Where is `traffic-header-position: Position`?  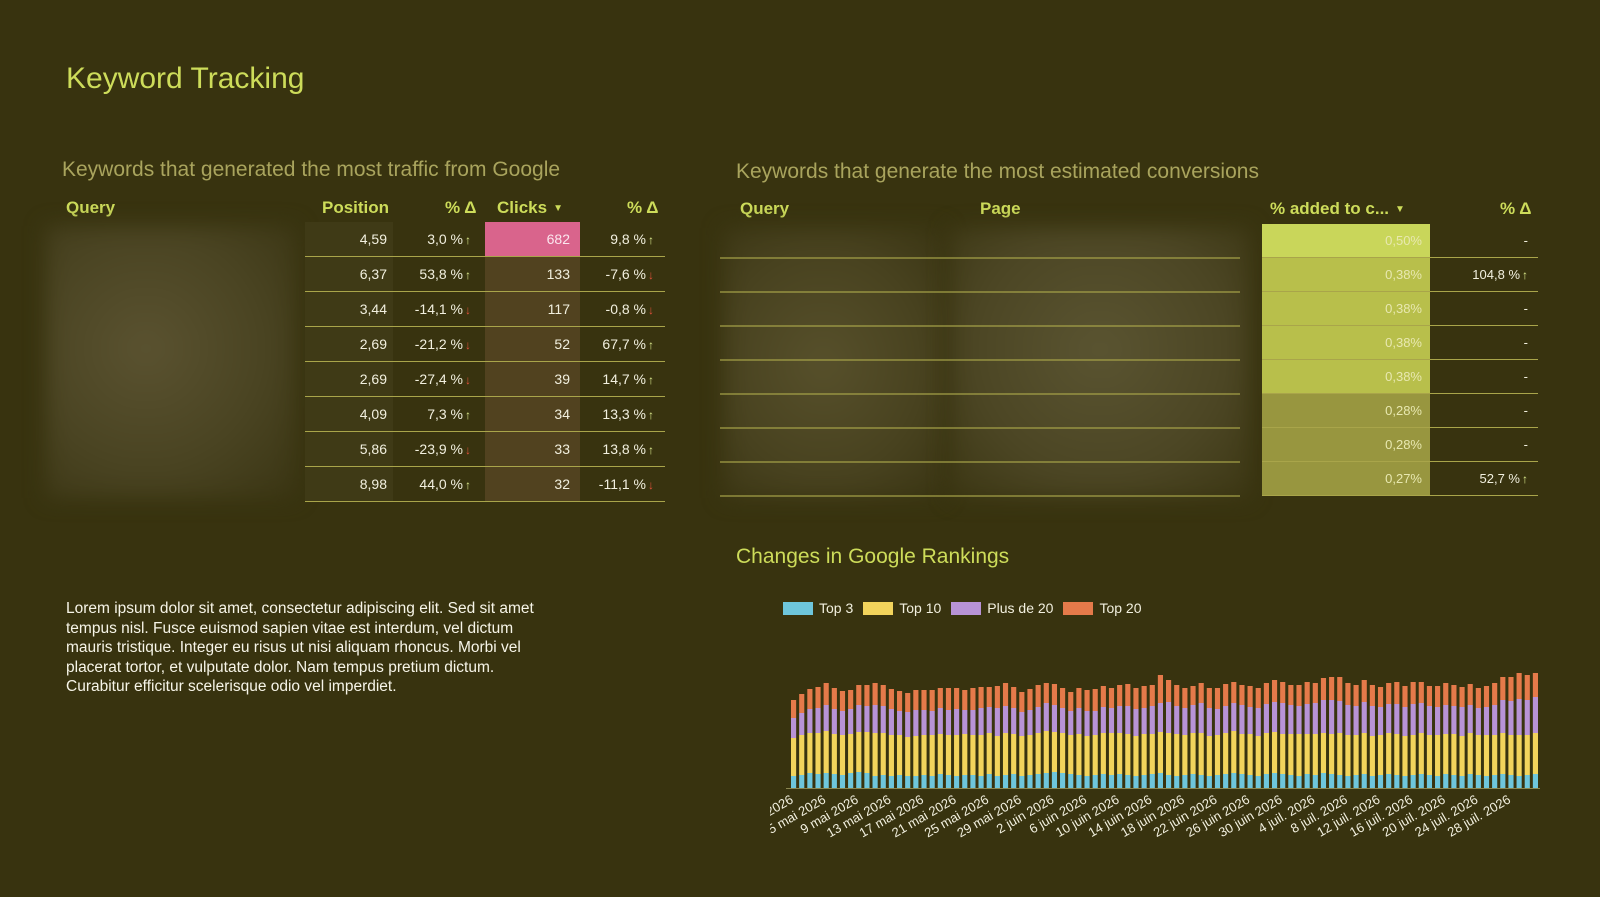
traffic-header-position: Position is located at coordinates (356, 207).